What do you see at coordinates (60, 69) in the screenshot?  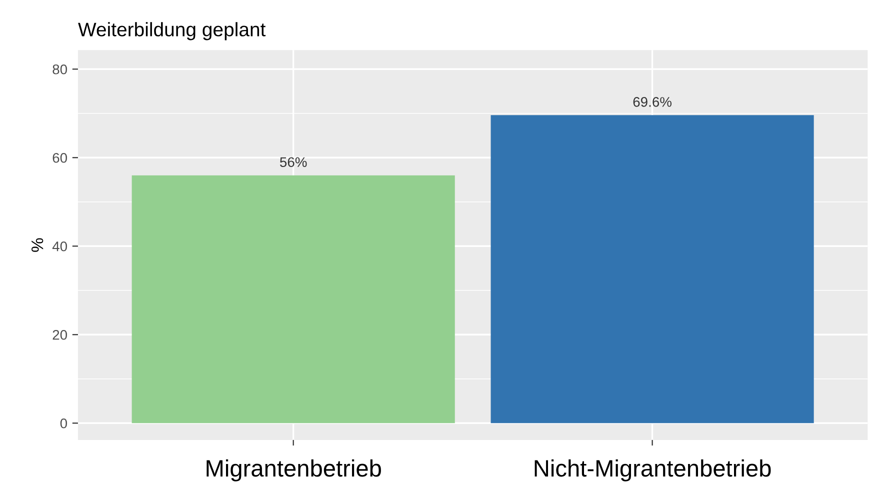 I see `y-tick-label: 80` at bounding box center [60, 69].